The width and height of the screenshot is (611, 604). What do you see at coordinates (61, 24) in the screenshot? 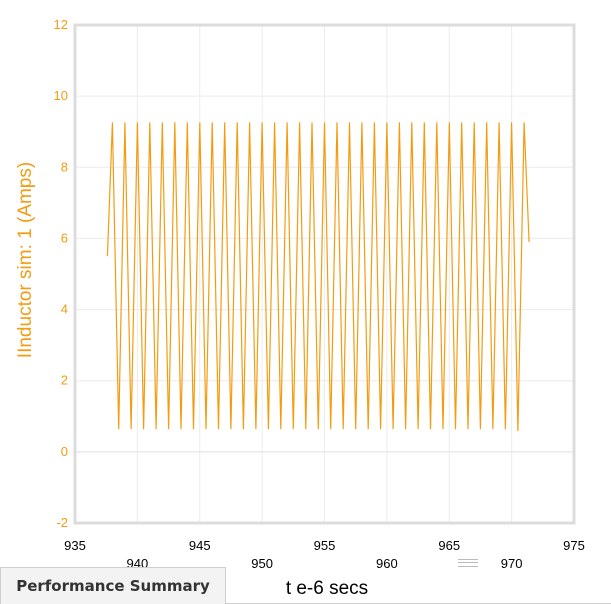
I see `y-tick-label: 12` at bounding box center [61, 24].